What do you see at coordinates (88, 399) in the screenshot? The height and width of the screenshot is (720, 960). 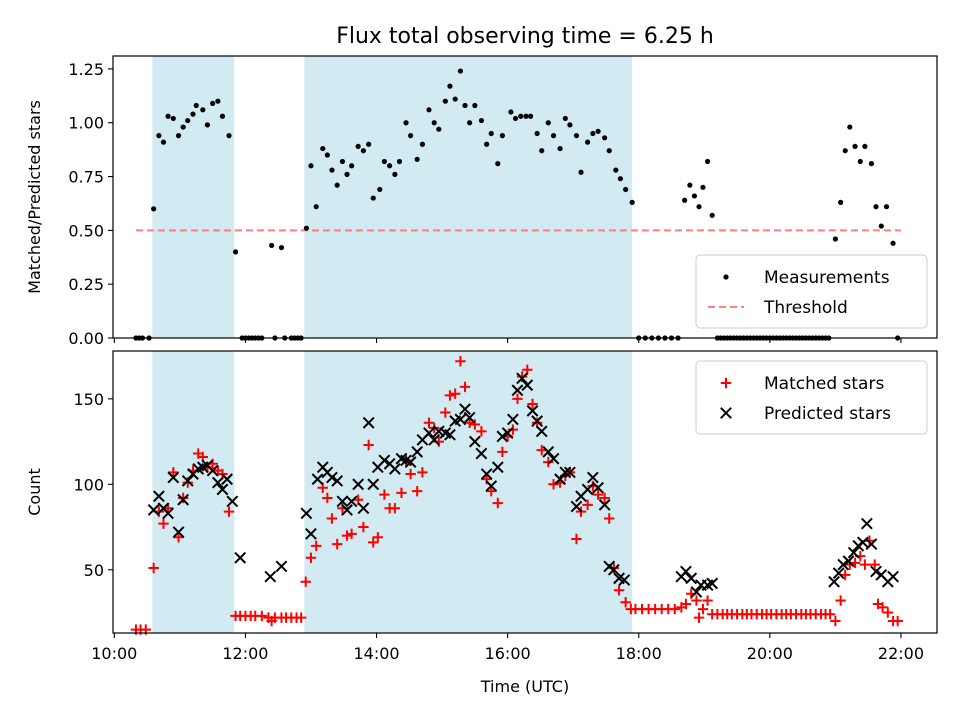 I see `y-tick-label: 150` at bounding box center [88, 399].